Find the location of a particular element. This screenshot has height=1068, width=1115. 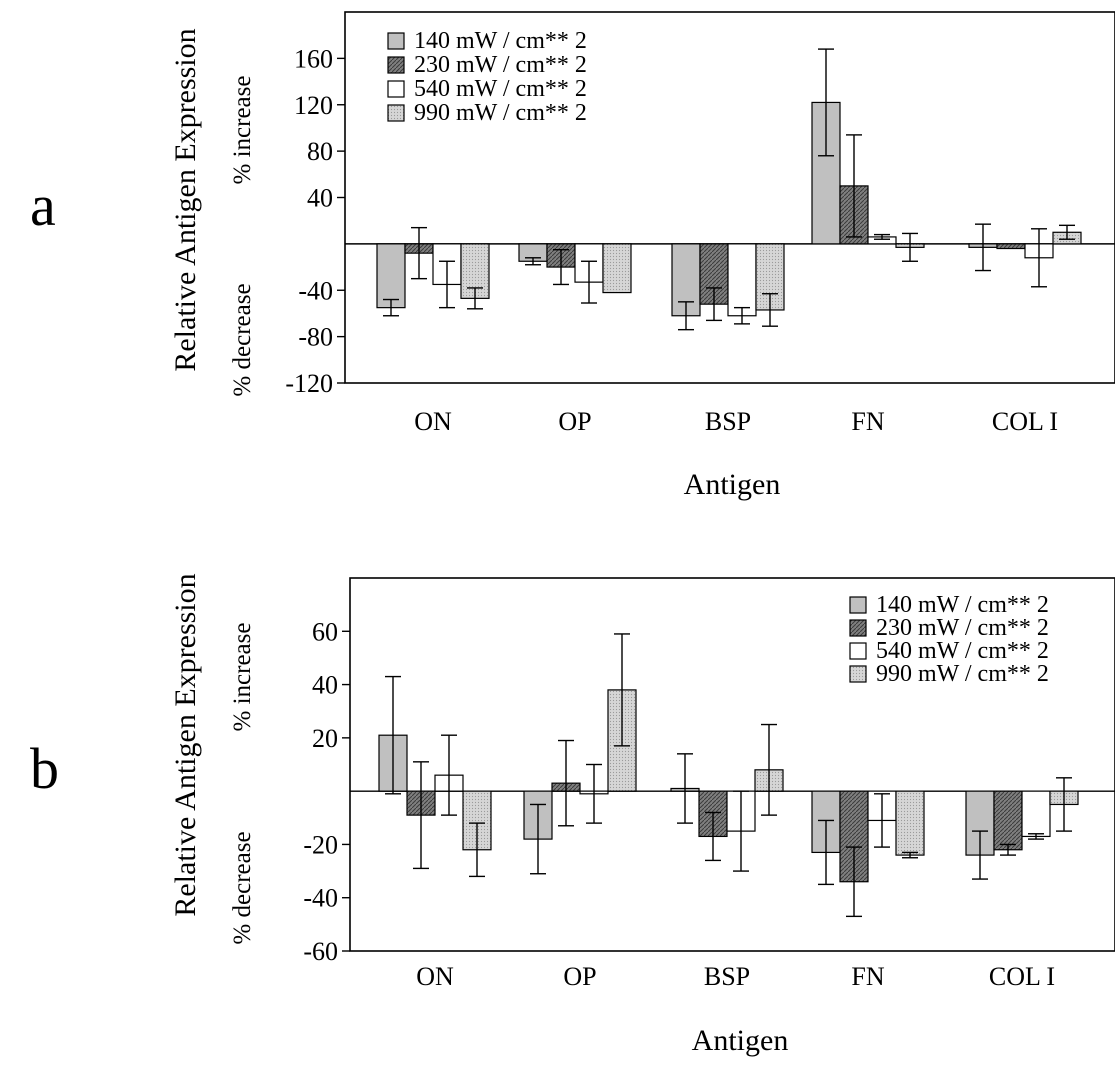

y-tick-label: -80 is located at coordinates (315, 337).